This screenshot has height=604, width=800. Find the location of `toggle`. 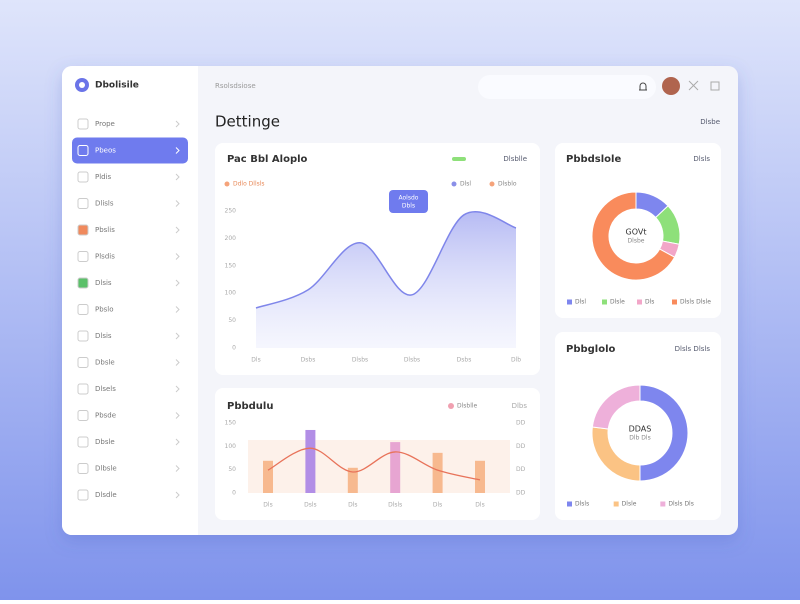

toggle is located at coordinates (459, 159).